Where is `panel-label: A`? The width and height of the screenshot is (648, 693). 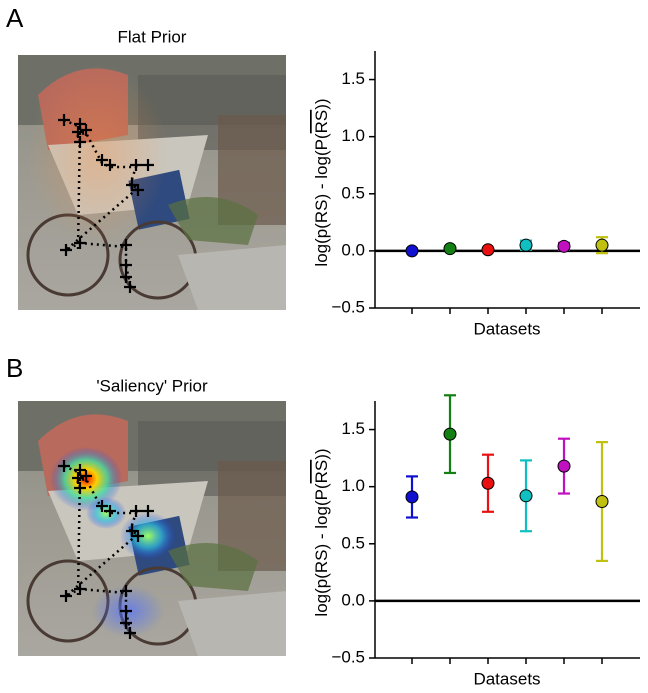
panel-label: A is located at coordinates (15, 18).